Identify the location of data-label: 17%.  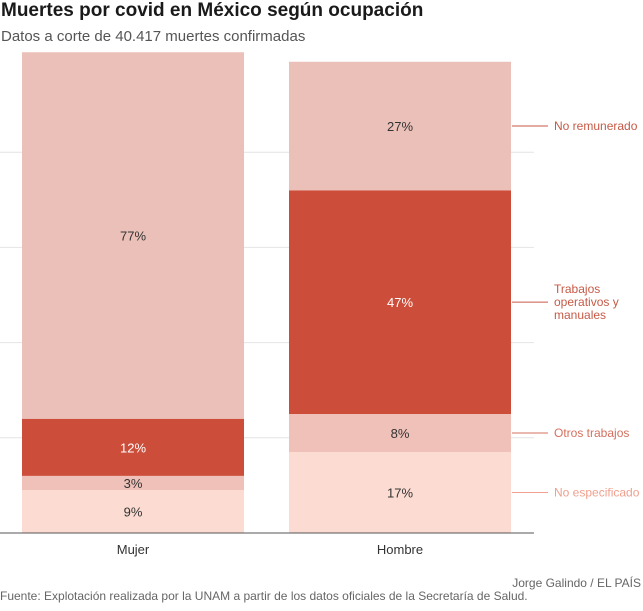
(400, 493).